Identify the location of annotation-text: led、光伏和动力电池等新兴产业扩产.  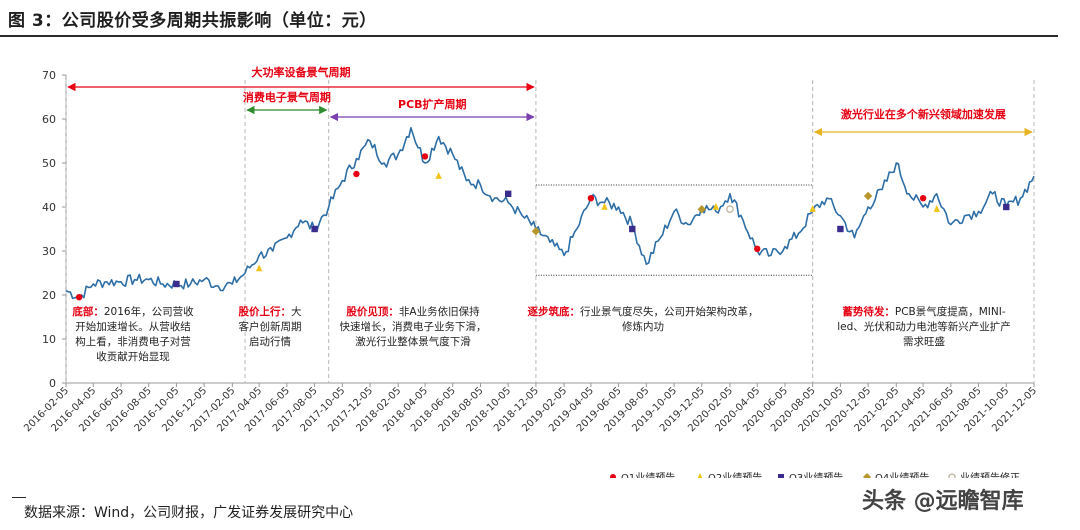
(924, 326).